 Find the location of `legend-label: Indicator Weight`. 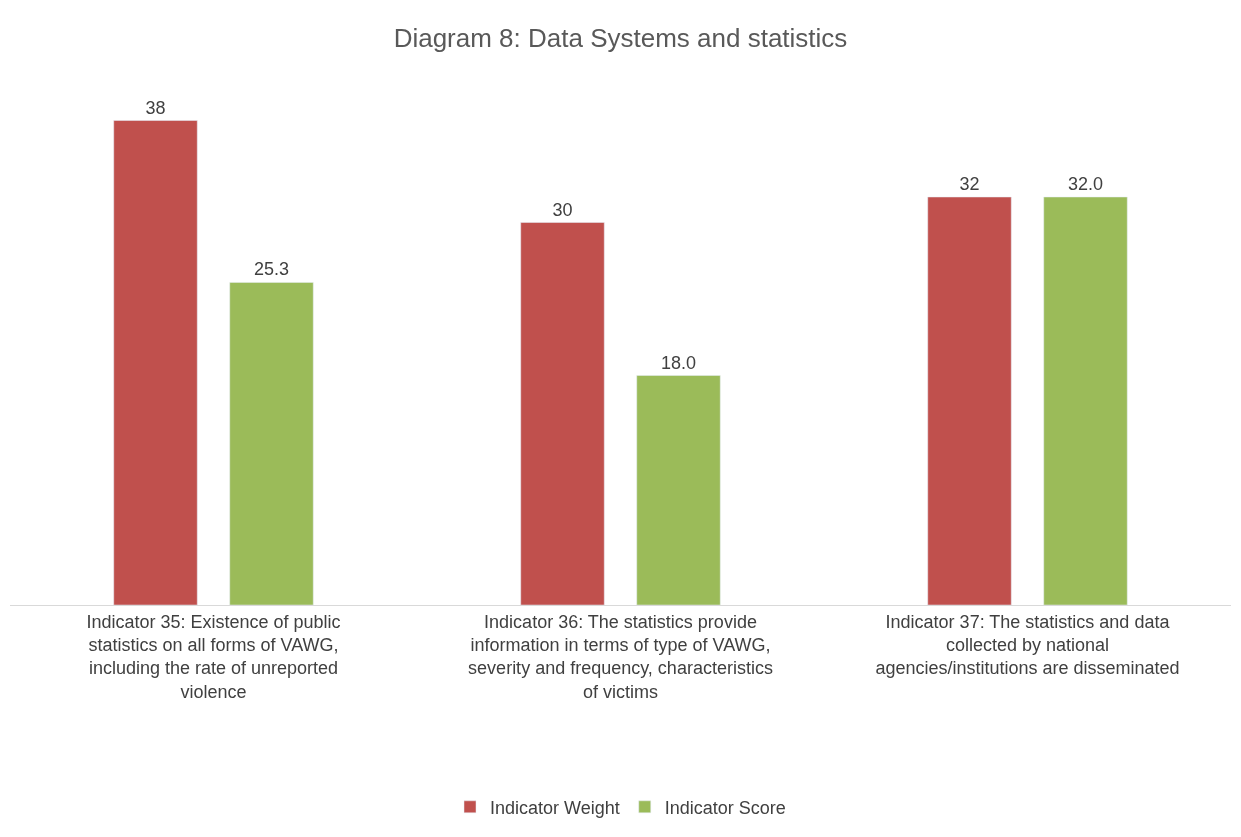

legend-label: Indicator Weight is located at coordinates (555, 807).